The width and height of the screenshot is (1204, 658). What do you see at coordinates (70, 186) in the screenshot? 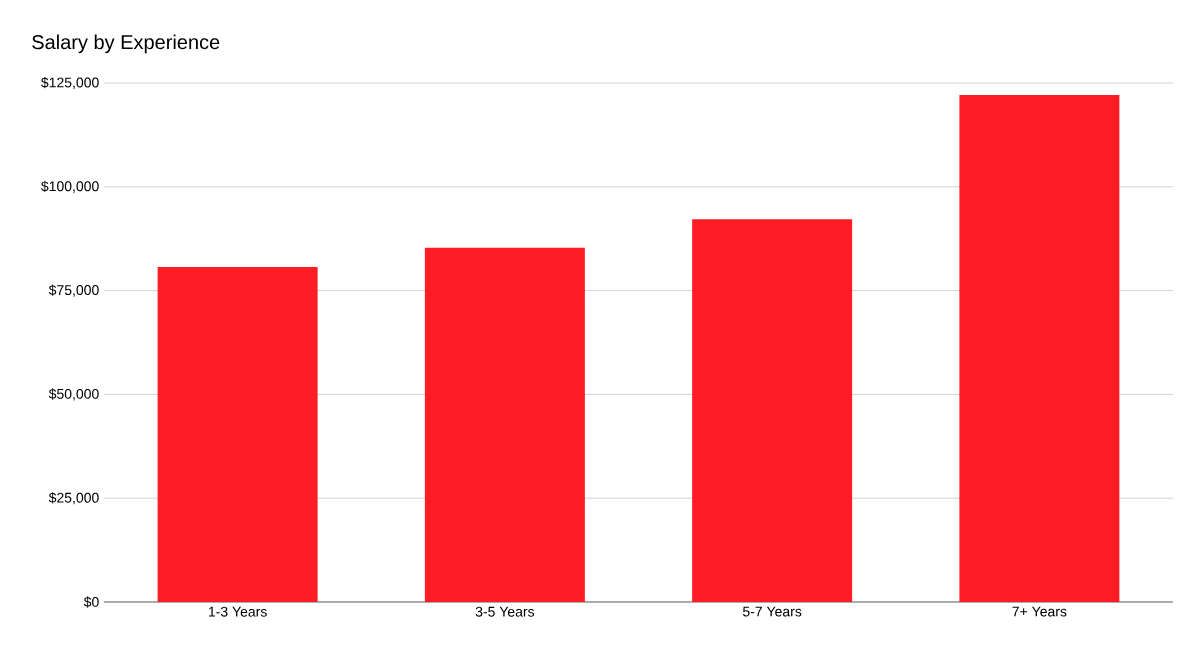
I see `y-tick-label: $100,000` at bounding box center [70, 186].